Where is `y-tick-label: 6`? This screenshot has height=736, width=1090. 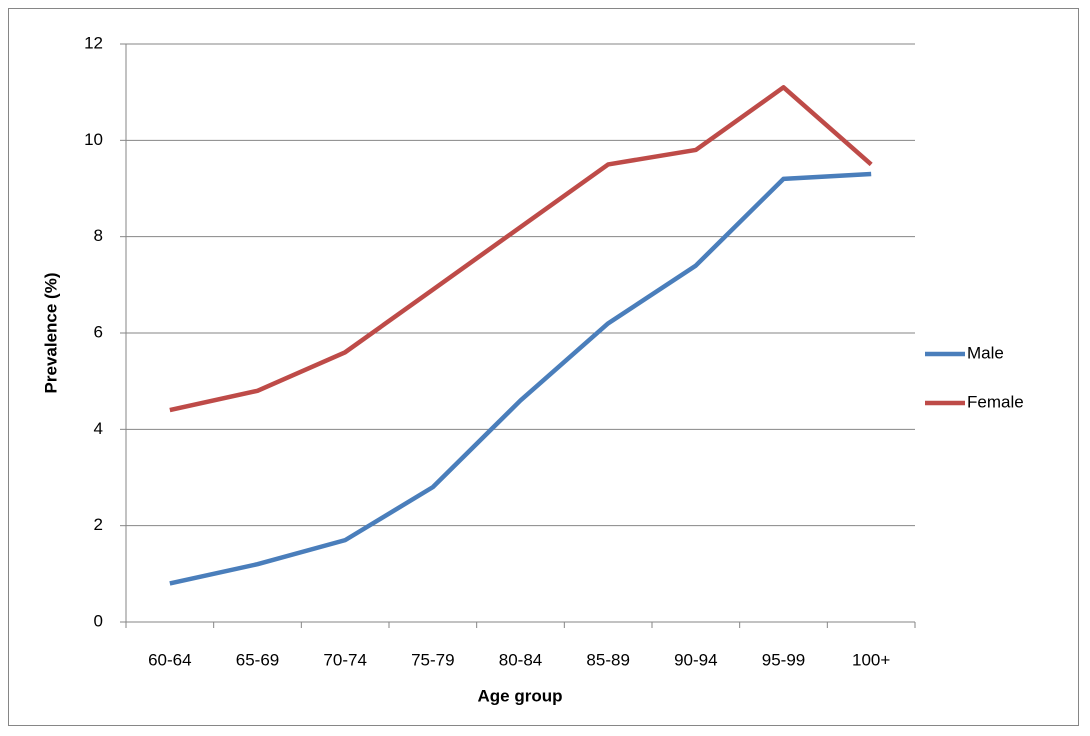 y-tick-label: 6 is located at coordinates (98, 331).